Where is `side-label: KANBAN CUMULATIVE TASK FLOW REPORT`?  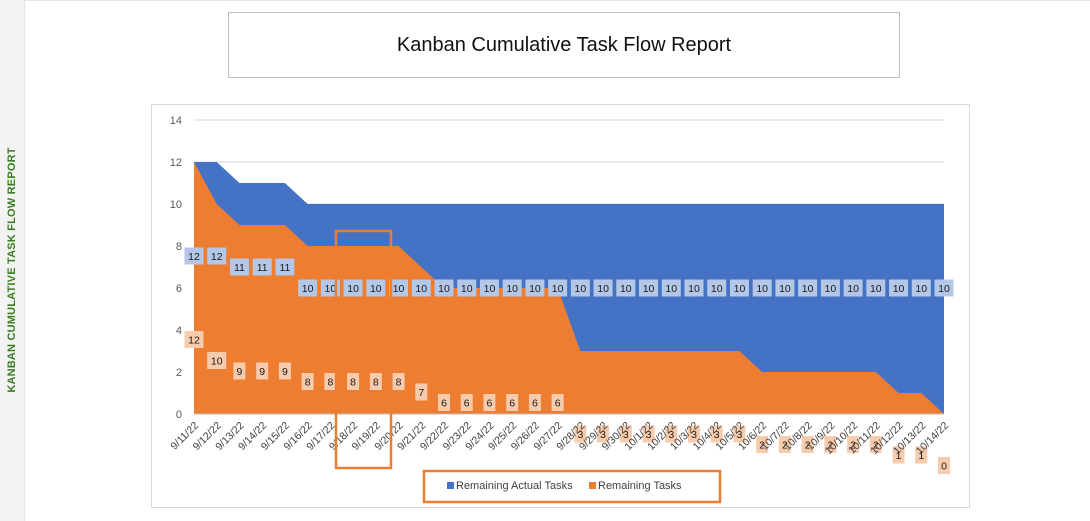
side-label: KANBAN CUMULATIVE TASK FLOW REPORT is located at coordinates (12, 270).